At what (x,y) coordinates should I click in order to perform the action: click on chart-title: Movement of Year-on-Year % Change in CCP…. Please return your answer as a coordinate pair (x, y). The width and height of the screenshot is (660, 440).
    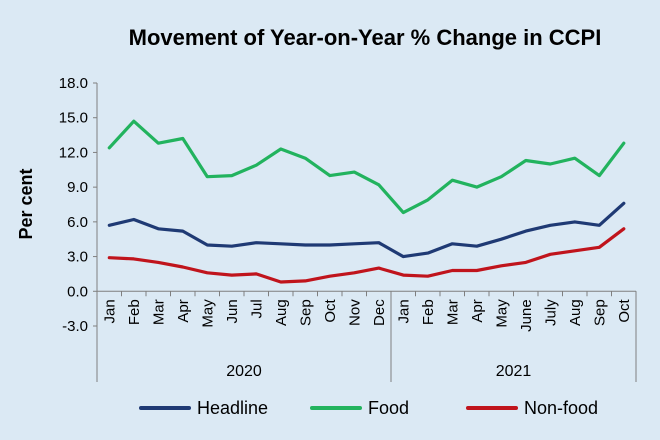
    Looking at the image, I should click on (365, 37).